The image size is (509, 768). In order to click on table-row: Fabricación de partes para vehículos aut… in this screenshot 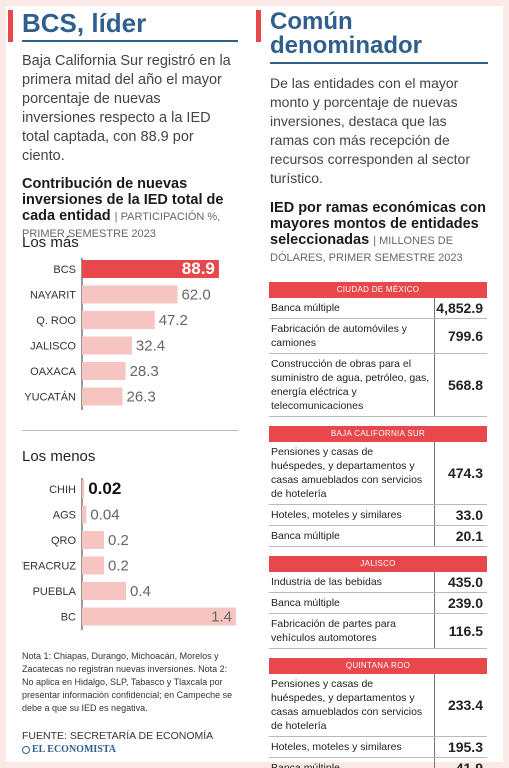, I will do `click(378, 631)`.